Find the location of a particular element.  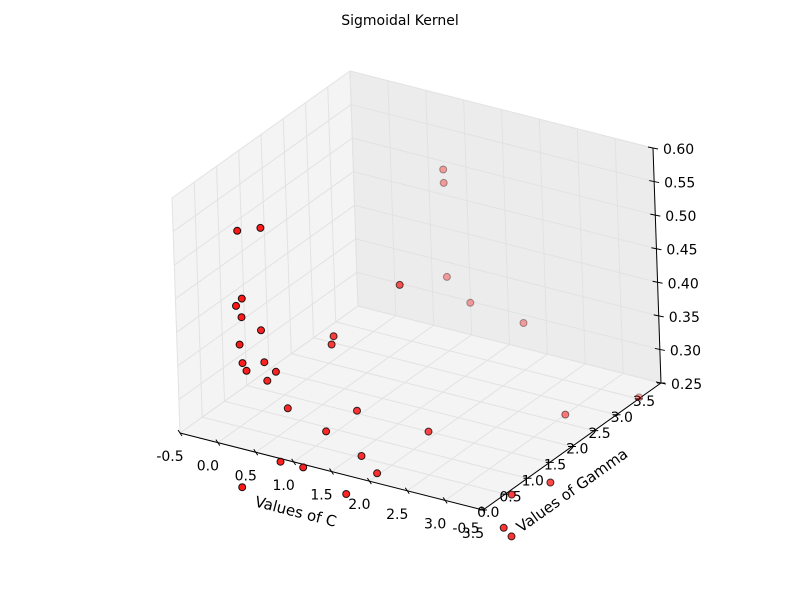

x-tick-label: 1.5 is located at coordinates (321, 496).